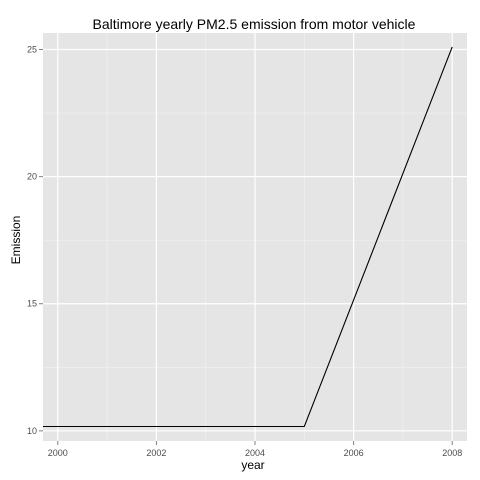 The image size is (480, 480). I want to click on x-tick-label: 2002, so click(156, 453).